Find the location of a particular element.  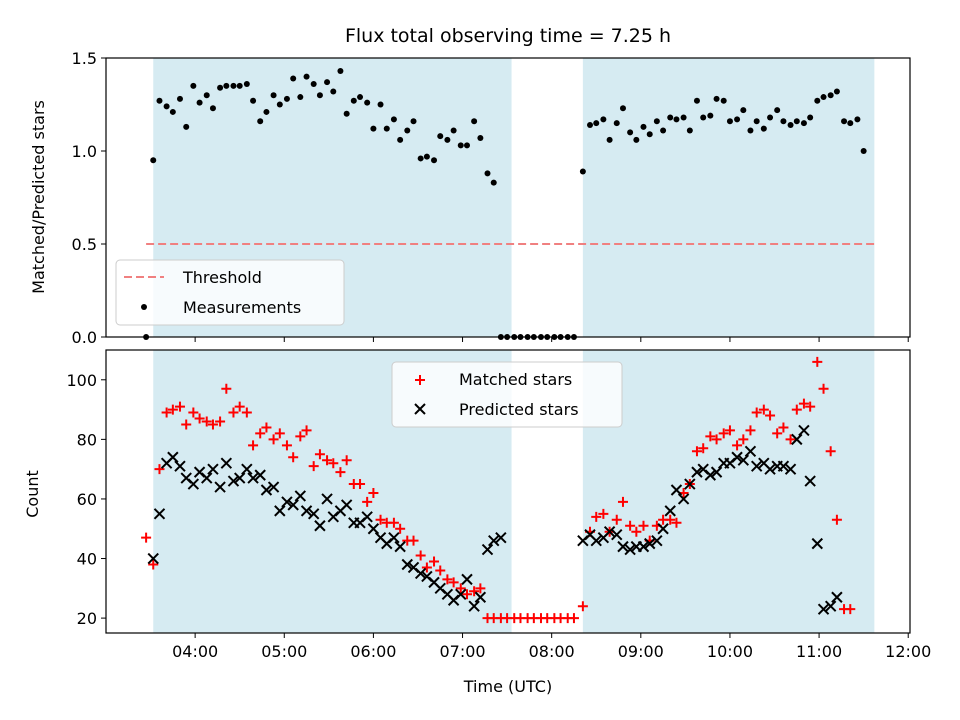

legend-predicted-swatch is located at coordinates (420, 409).